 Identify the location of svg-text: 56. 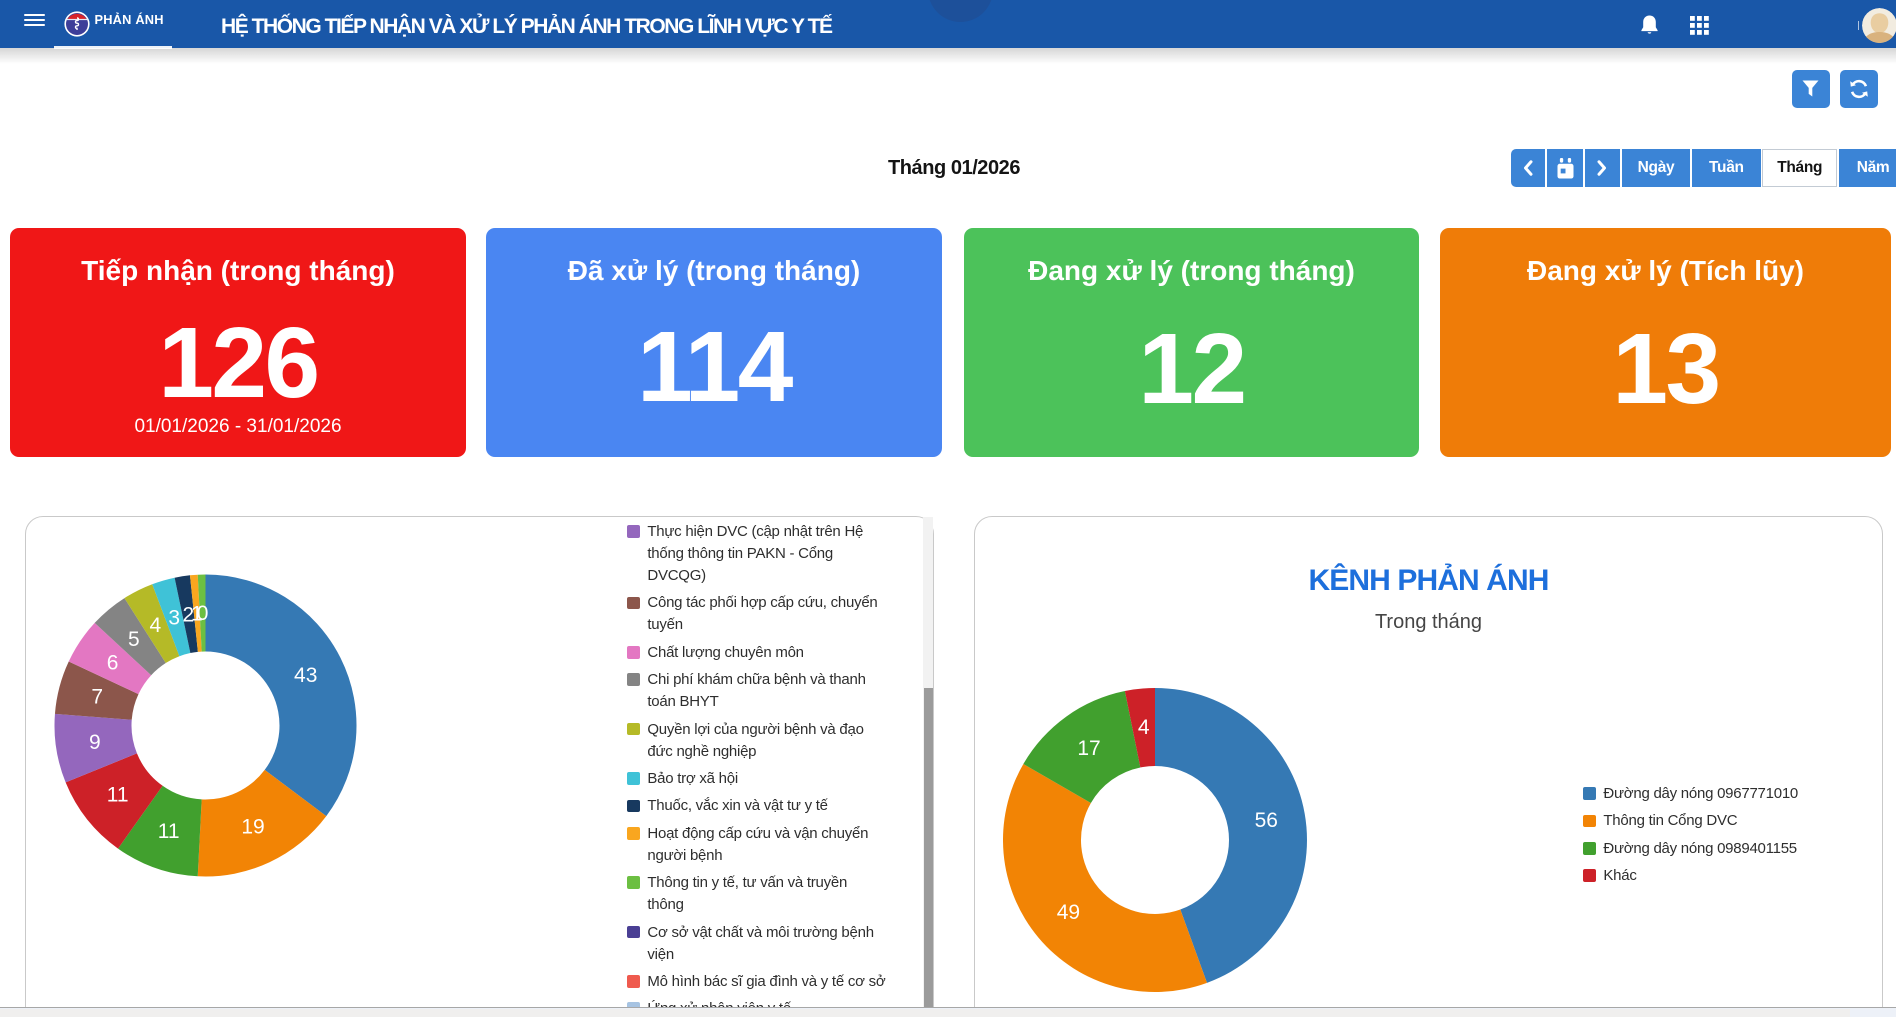
(1266, 820).